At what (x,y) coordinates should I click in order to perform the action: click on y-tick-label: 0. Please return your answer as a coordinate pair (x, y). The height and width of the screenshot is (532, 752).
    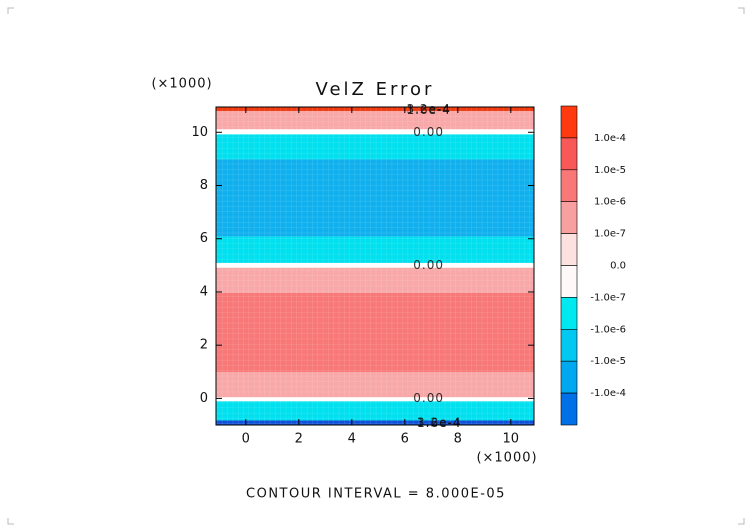
    Looking at the image, I should click on (204, 398).